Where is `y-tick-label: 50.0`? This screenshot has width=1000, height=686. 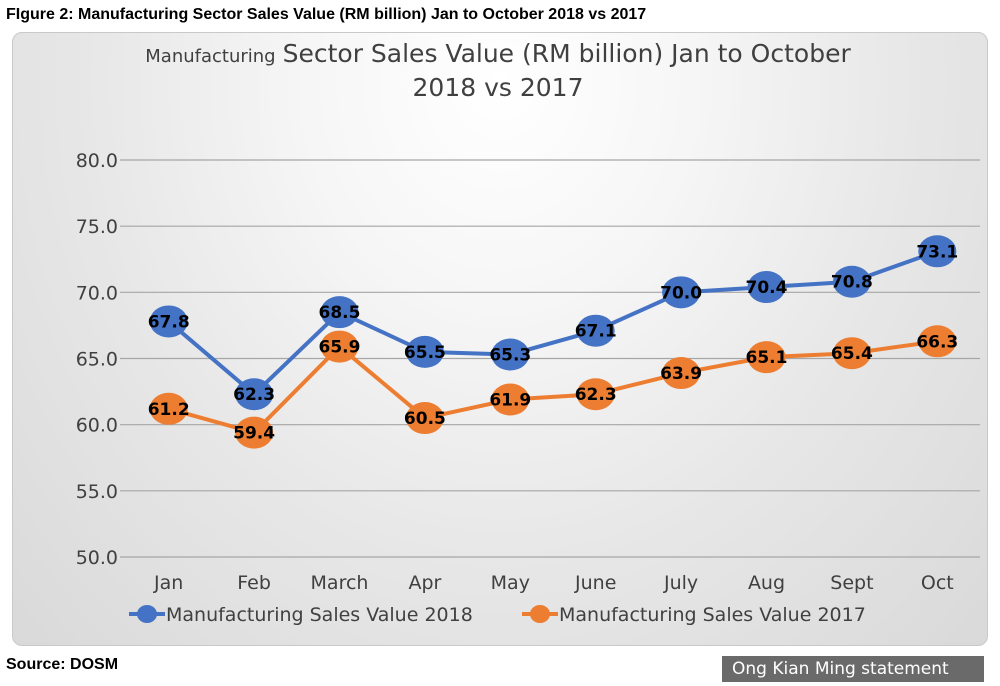
y-tick-label: 50.0 is located at coordinates (97, 558).